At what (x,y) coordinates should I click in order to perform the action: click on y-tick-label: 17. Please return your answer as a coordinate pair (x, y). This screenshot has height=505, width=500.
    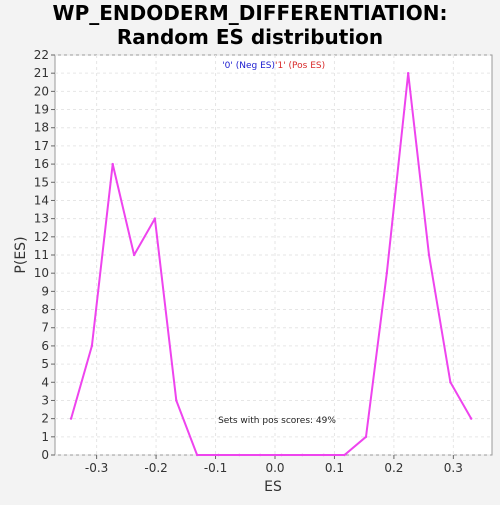
    Looking at the image, I should click on (41, 146).